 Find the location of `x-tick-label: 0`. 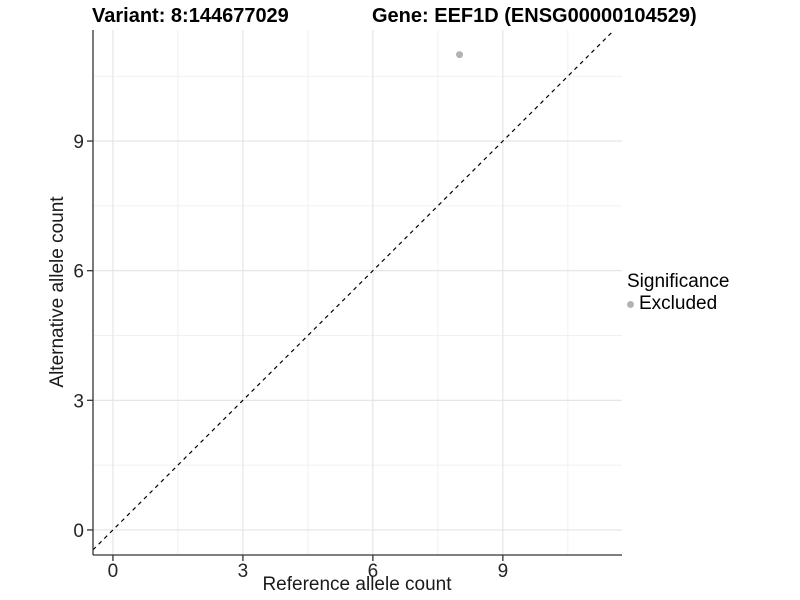

x-tick-label: 0 is located at coordinates (113, 571).